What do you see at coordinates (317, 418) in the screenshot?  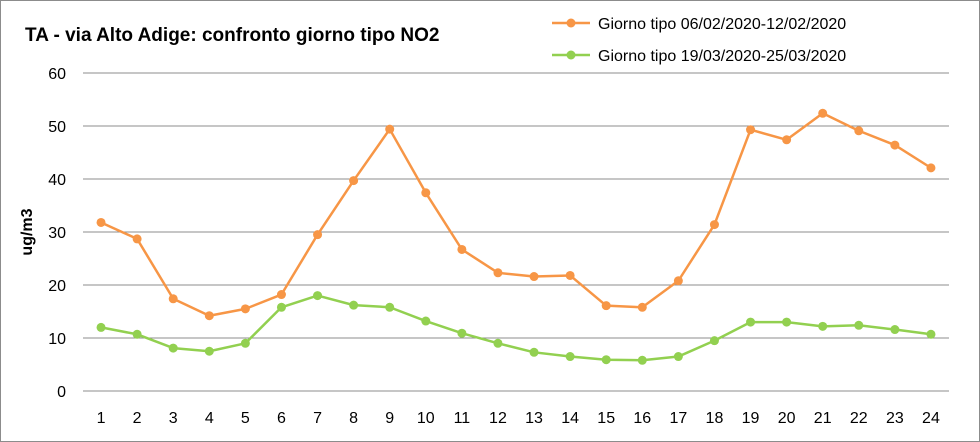 I see `x-tick-label: 7` at bounding box center [317, 418].